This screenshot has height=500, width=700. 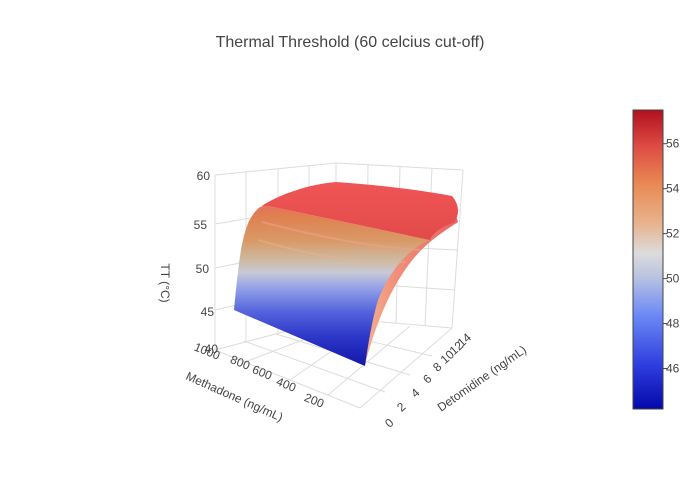 I want to click on colorbar-gradient, so click(x=648, y=259).